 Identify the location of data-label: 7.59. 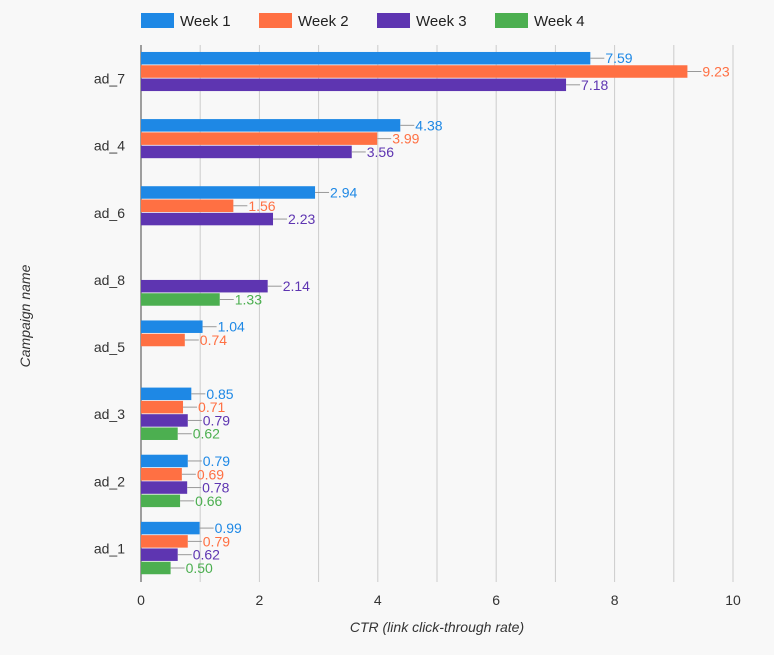
(618, 58).